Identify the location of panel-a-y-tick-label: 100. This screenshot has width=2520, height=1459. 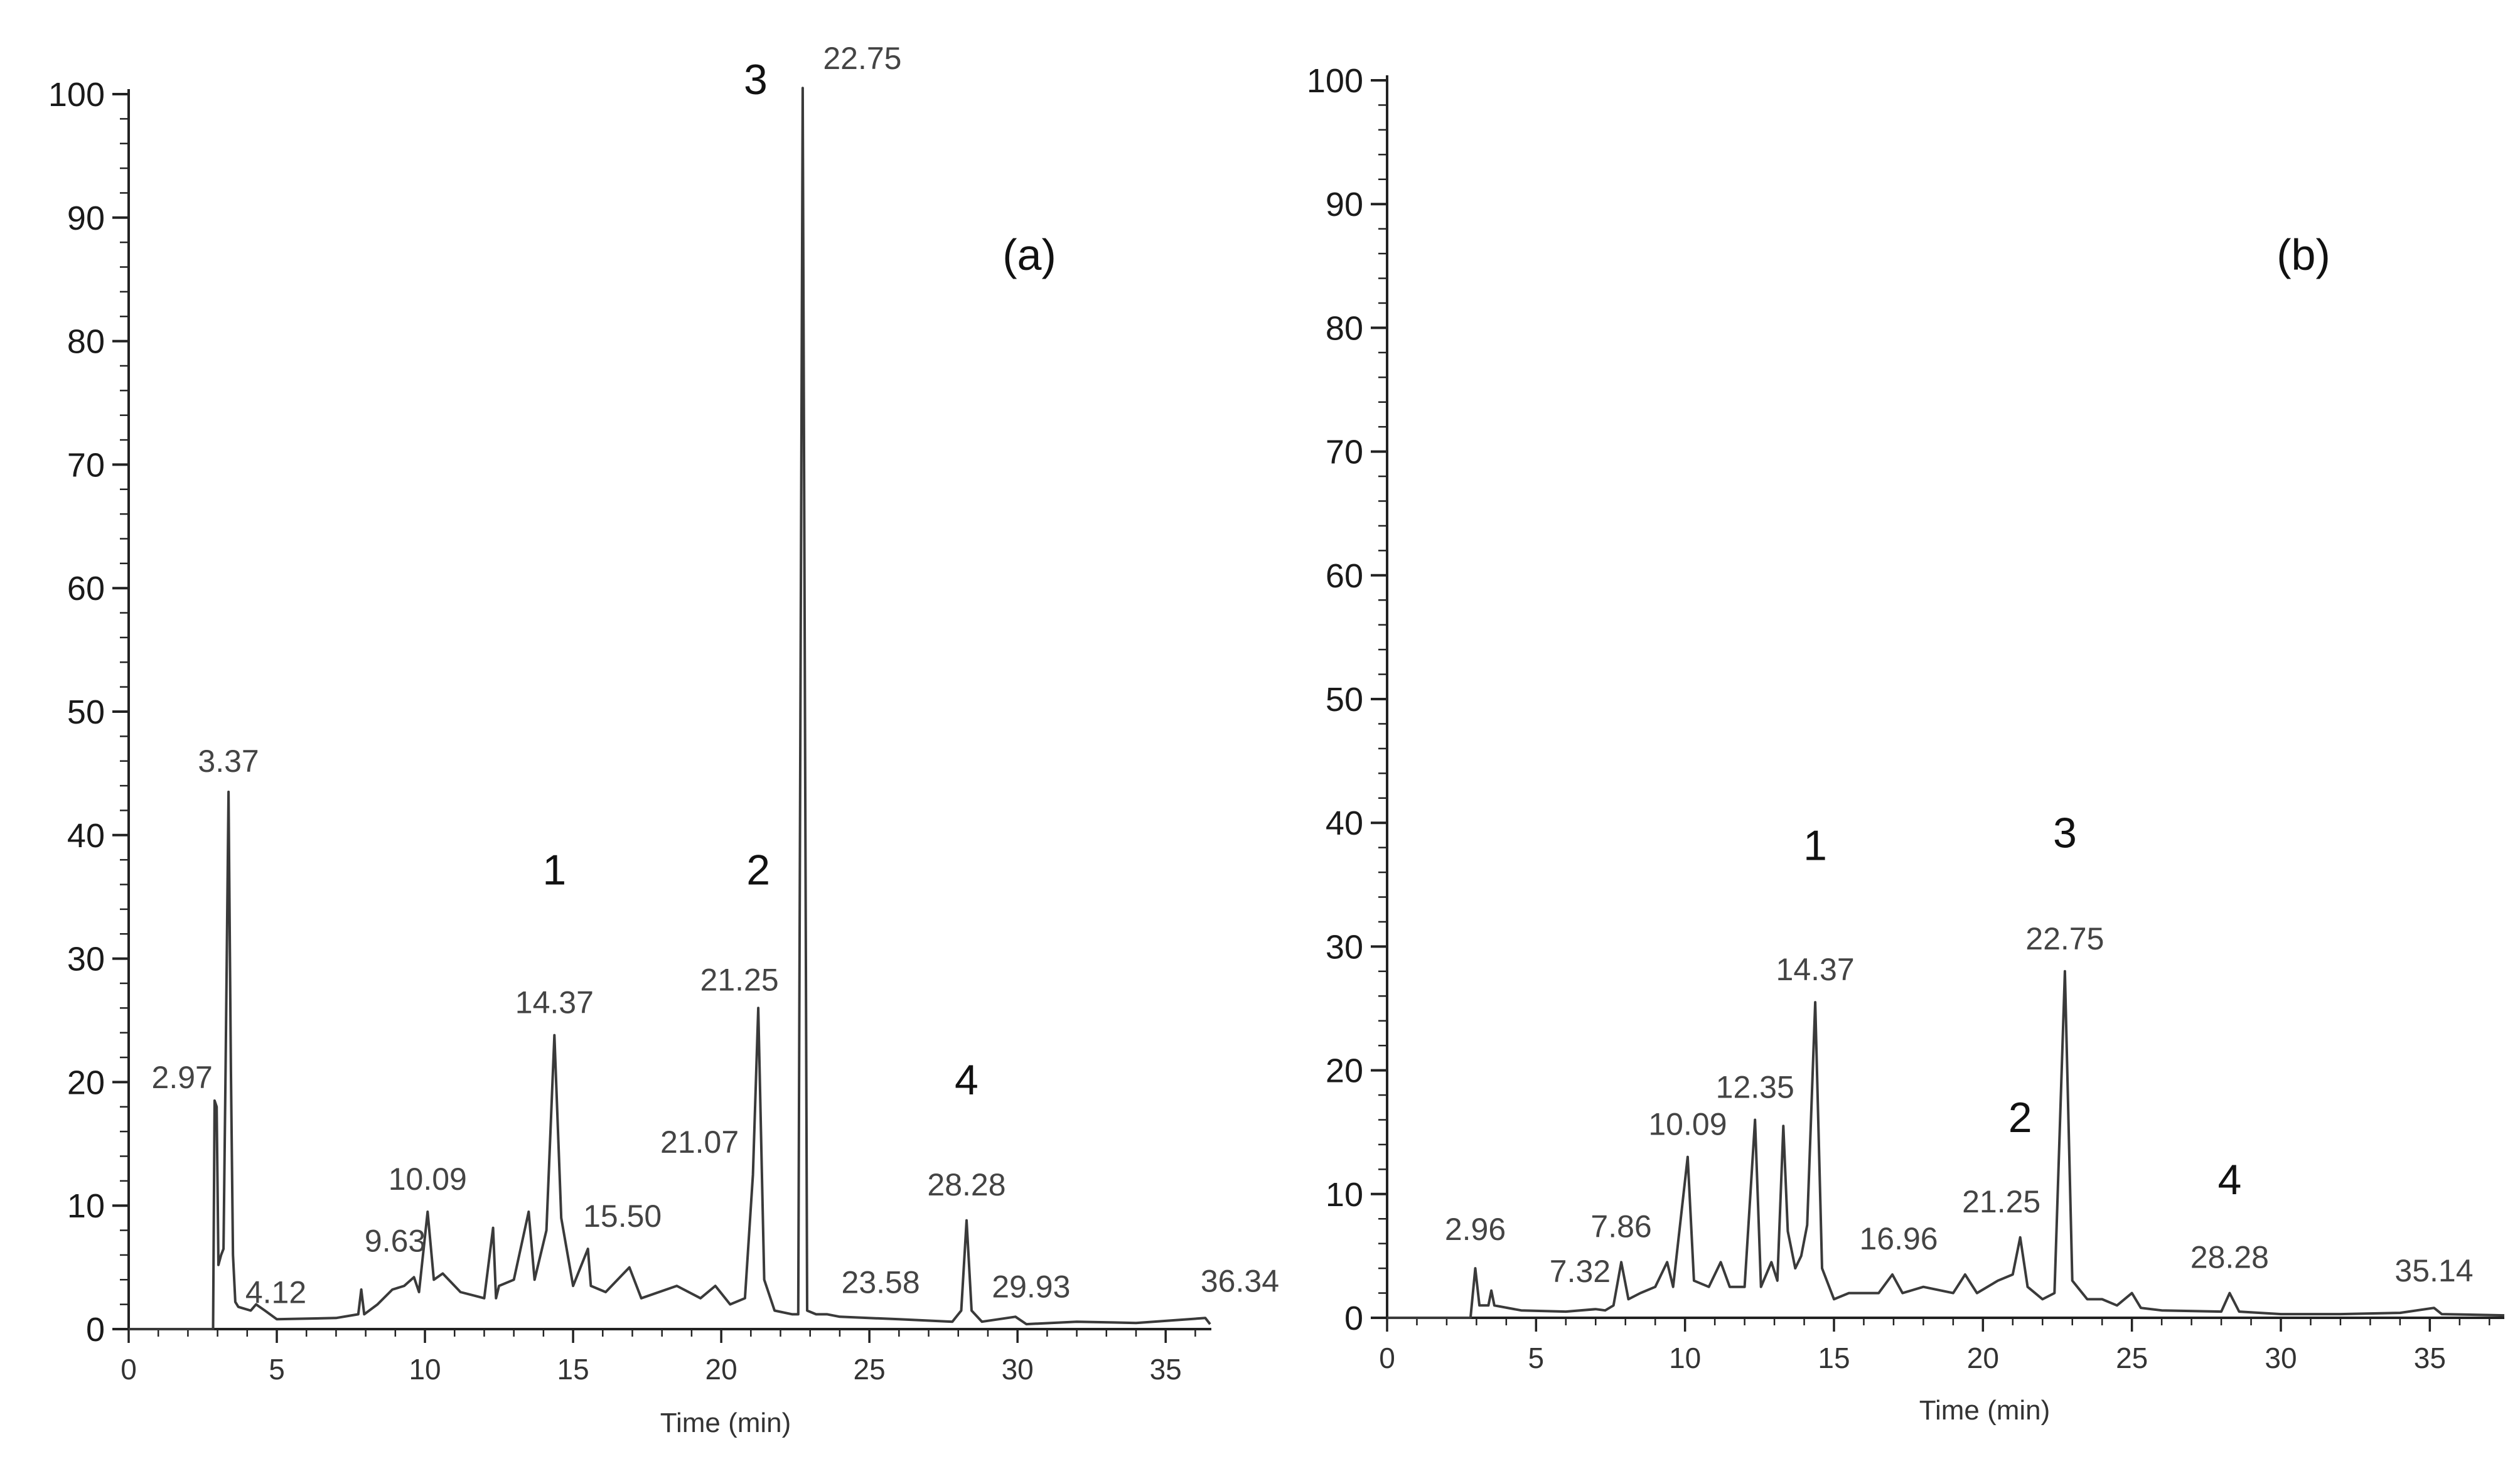
(76, 95).